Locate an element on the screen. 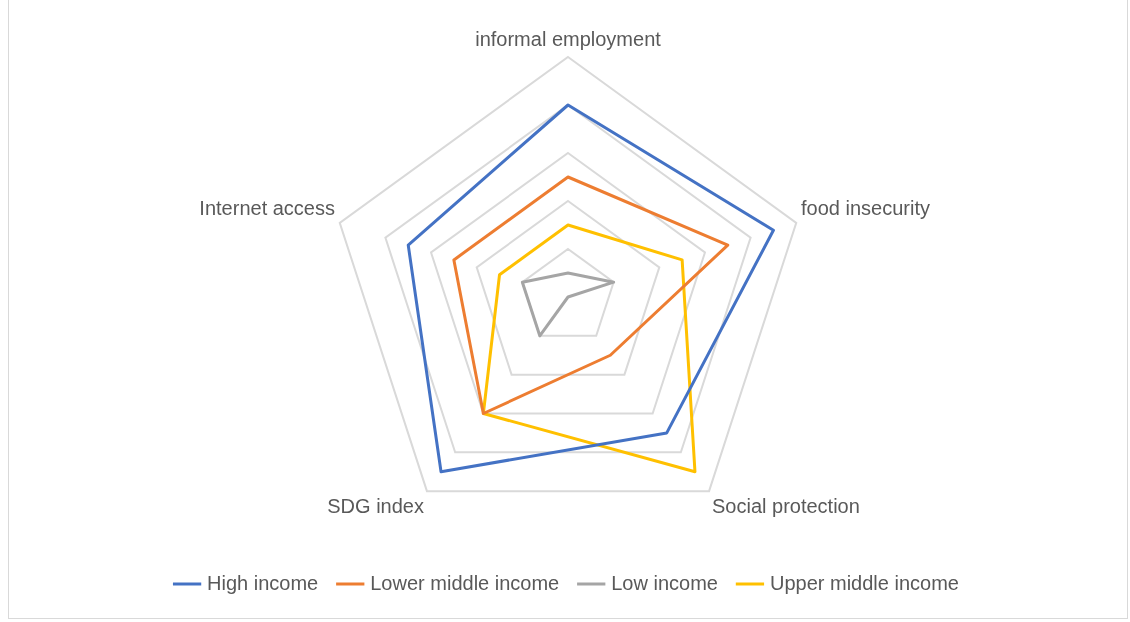 The height and width of the screenshot is (622, 1130). spoke-label: informal employment is located at coordinates (568, 38).